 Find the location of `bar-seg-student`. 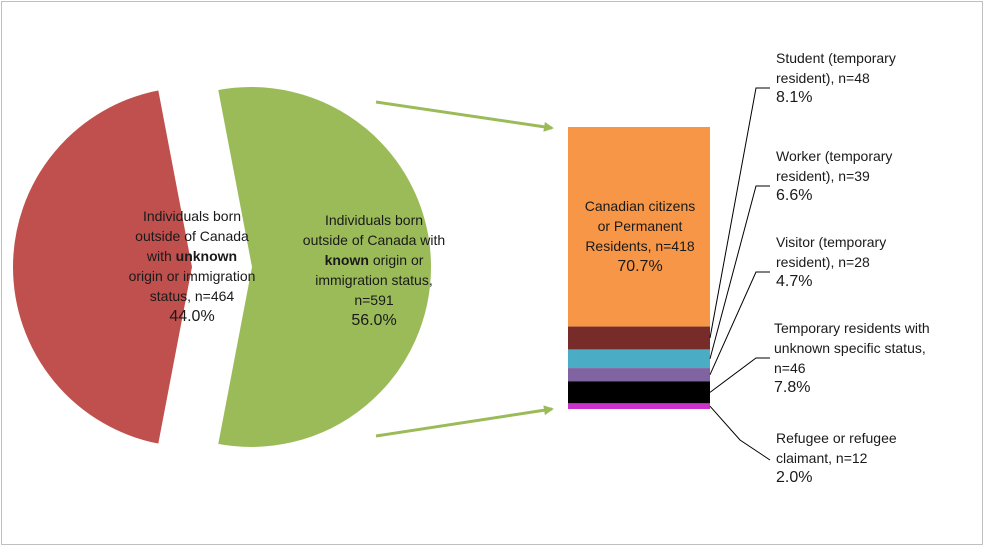

bar-seg-student is located at coordinates (639, 338).